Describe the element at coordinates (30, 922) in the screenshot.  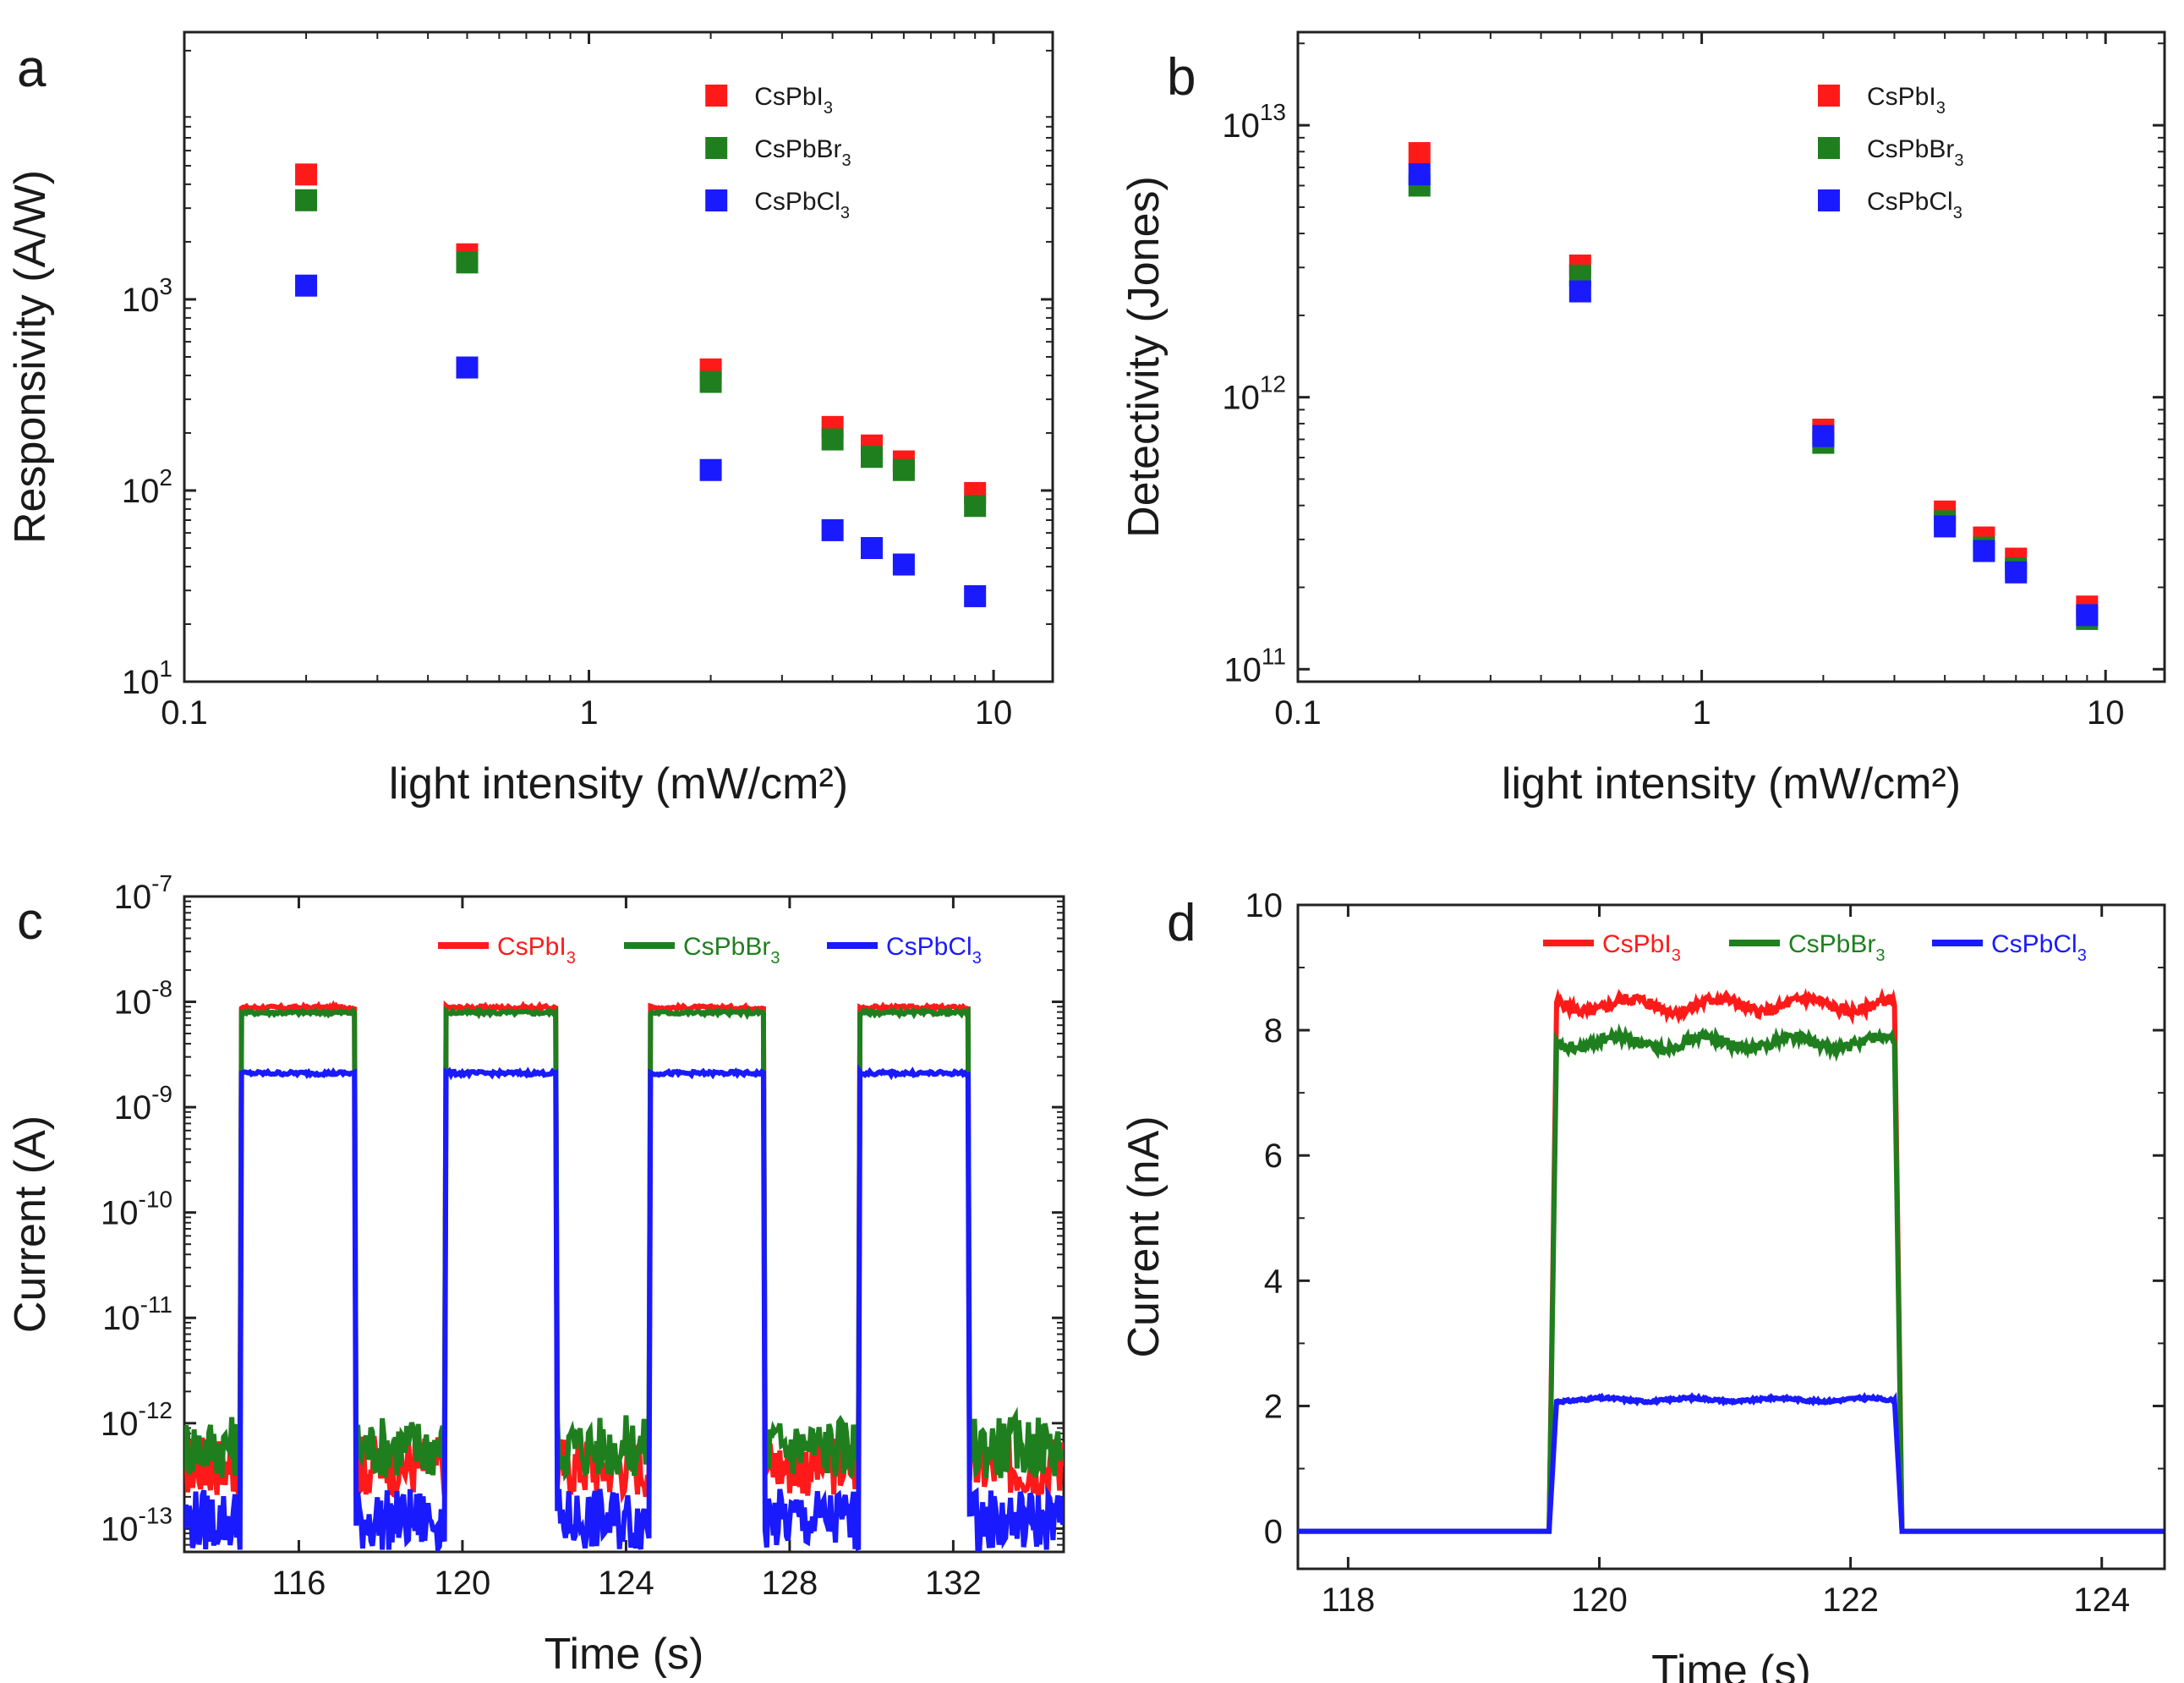
I see `panel-label: c` at that location.